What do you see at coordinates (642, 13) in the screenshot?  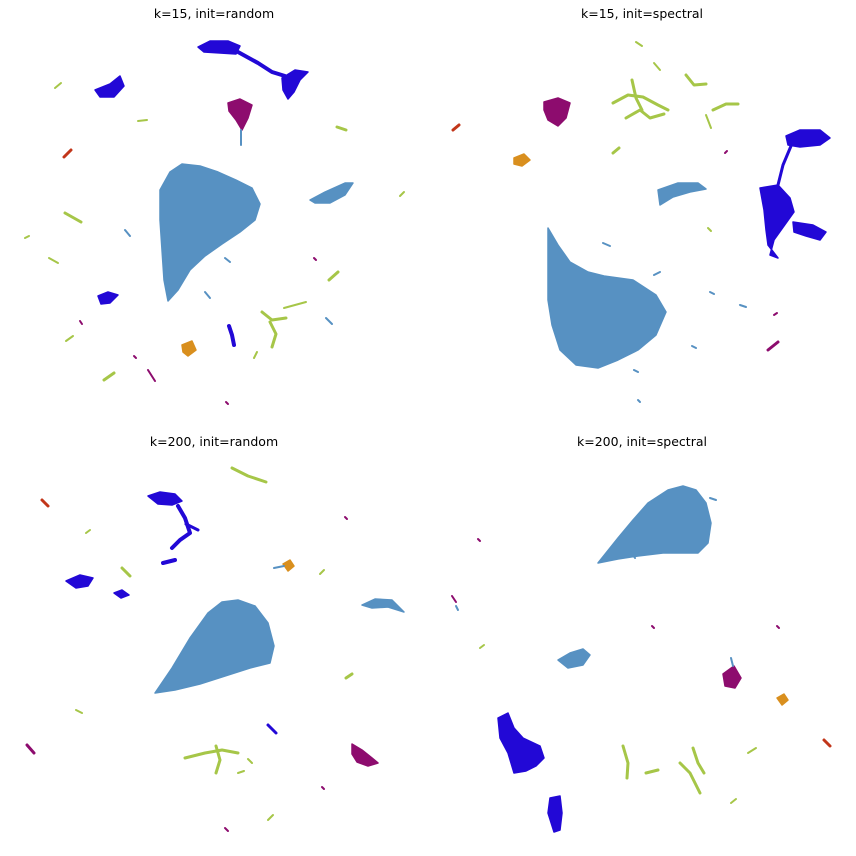 I see `panel-title: k=15, init=spectral` at bounding box center [642, 13].